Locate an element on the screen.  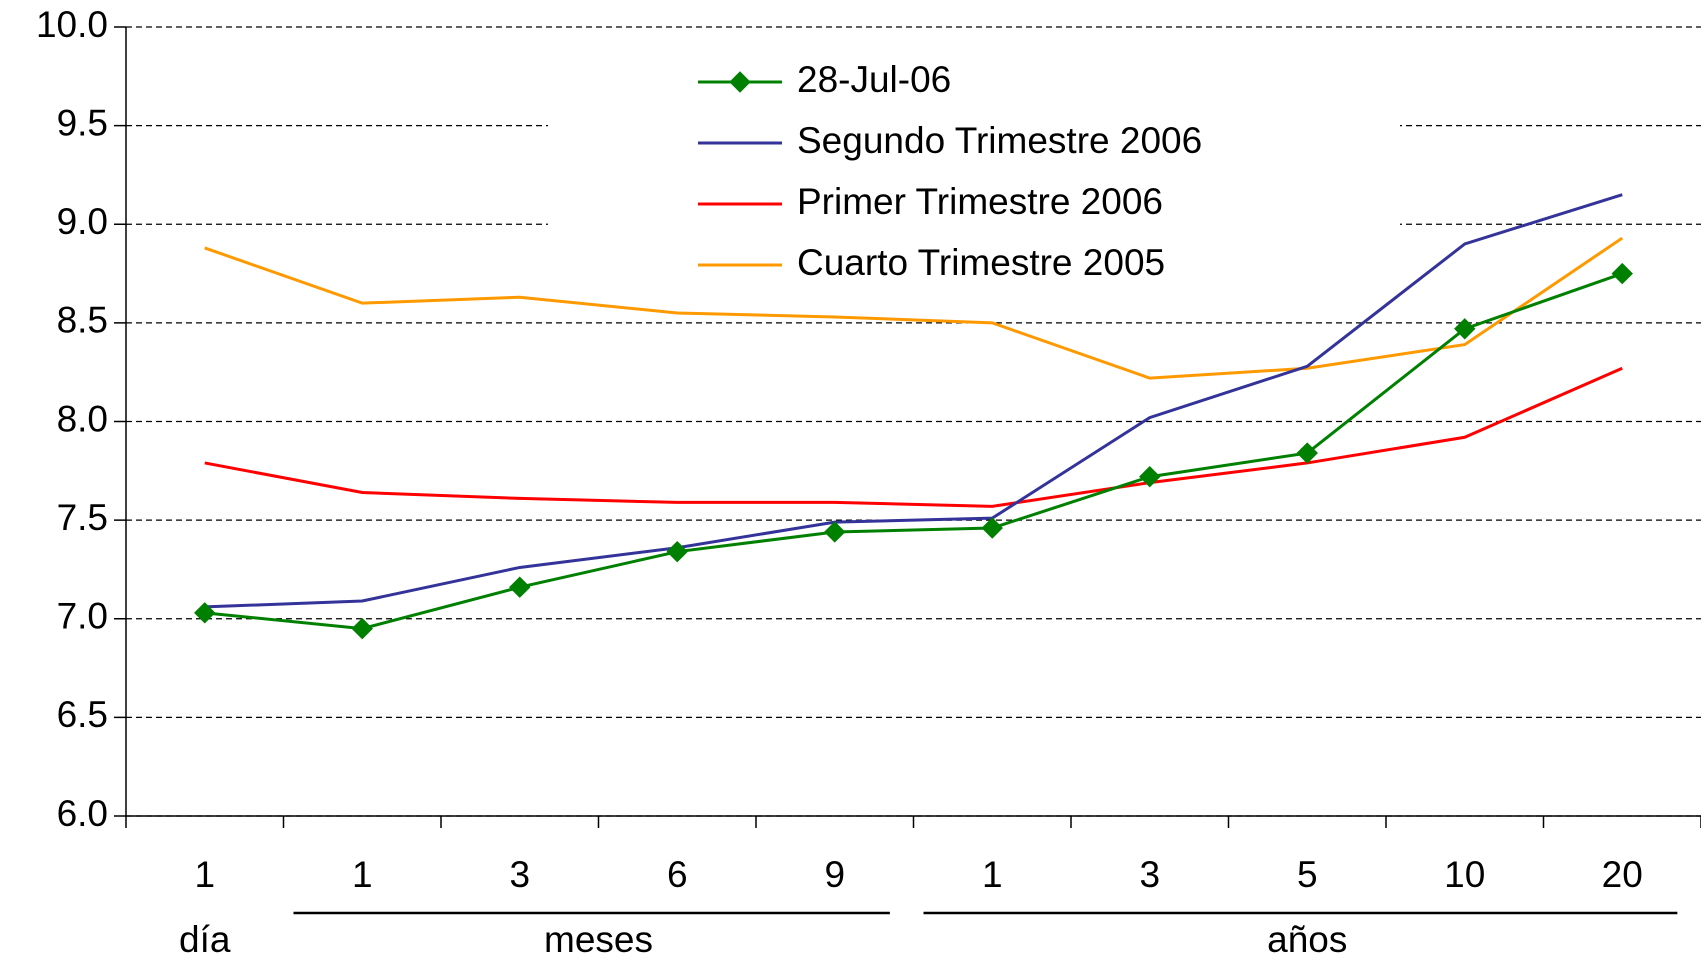
y-tick-label: 8.5 is located at coordinates (82, 320).